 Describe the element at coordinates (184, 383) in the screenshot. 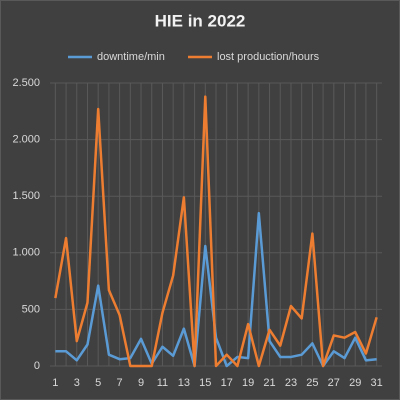

I see `x-tick-label: 13` at that location.